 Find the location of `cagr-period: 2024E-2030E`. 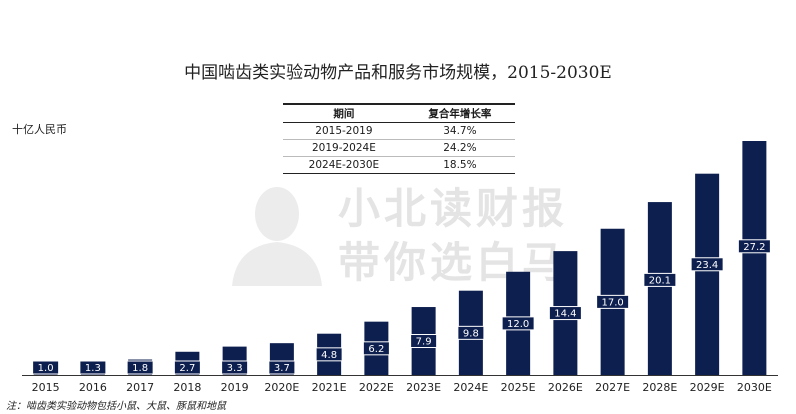

cagr-period: 2024E-2030E is located at coordinates (344, 165).